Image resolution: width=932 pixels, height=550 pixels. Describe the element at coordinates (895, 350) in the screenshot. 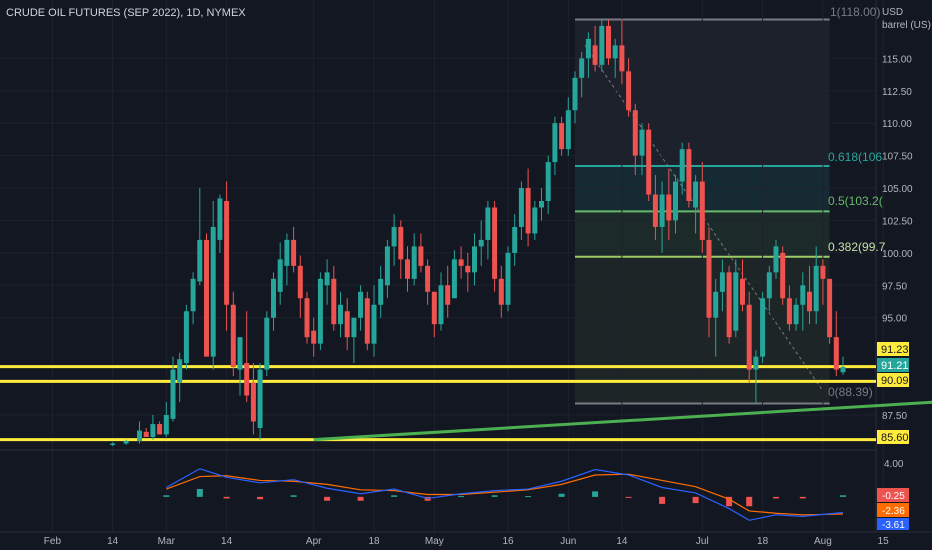

I see `badge-91-23: 91.23` at that location.